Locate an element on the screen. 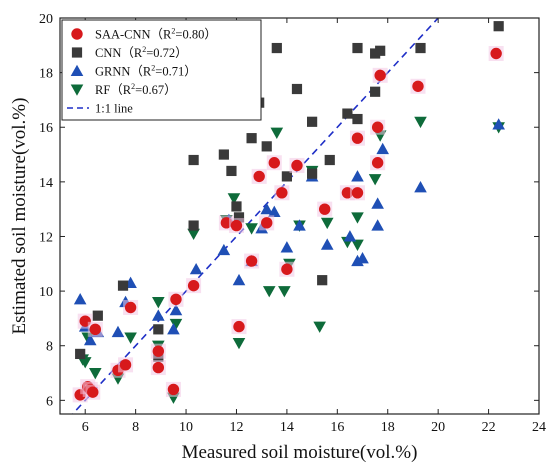 This screenshot has width=550, height=469. y-tick-label: 14 is located at coordinates (46, 183).